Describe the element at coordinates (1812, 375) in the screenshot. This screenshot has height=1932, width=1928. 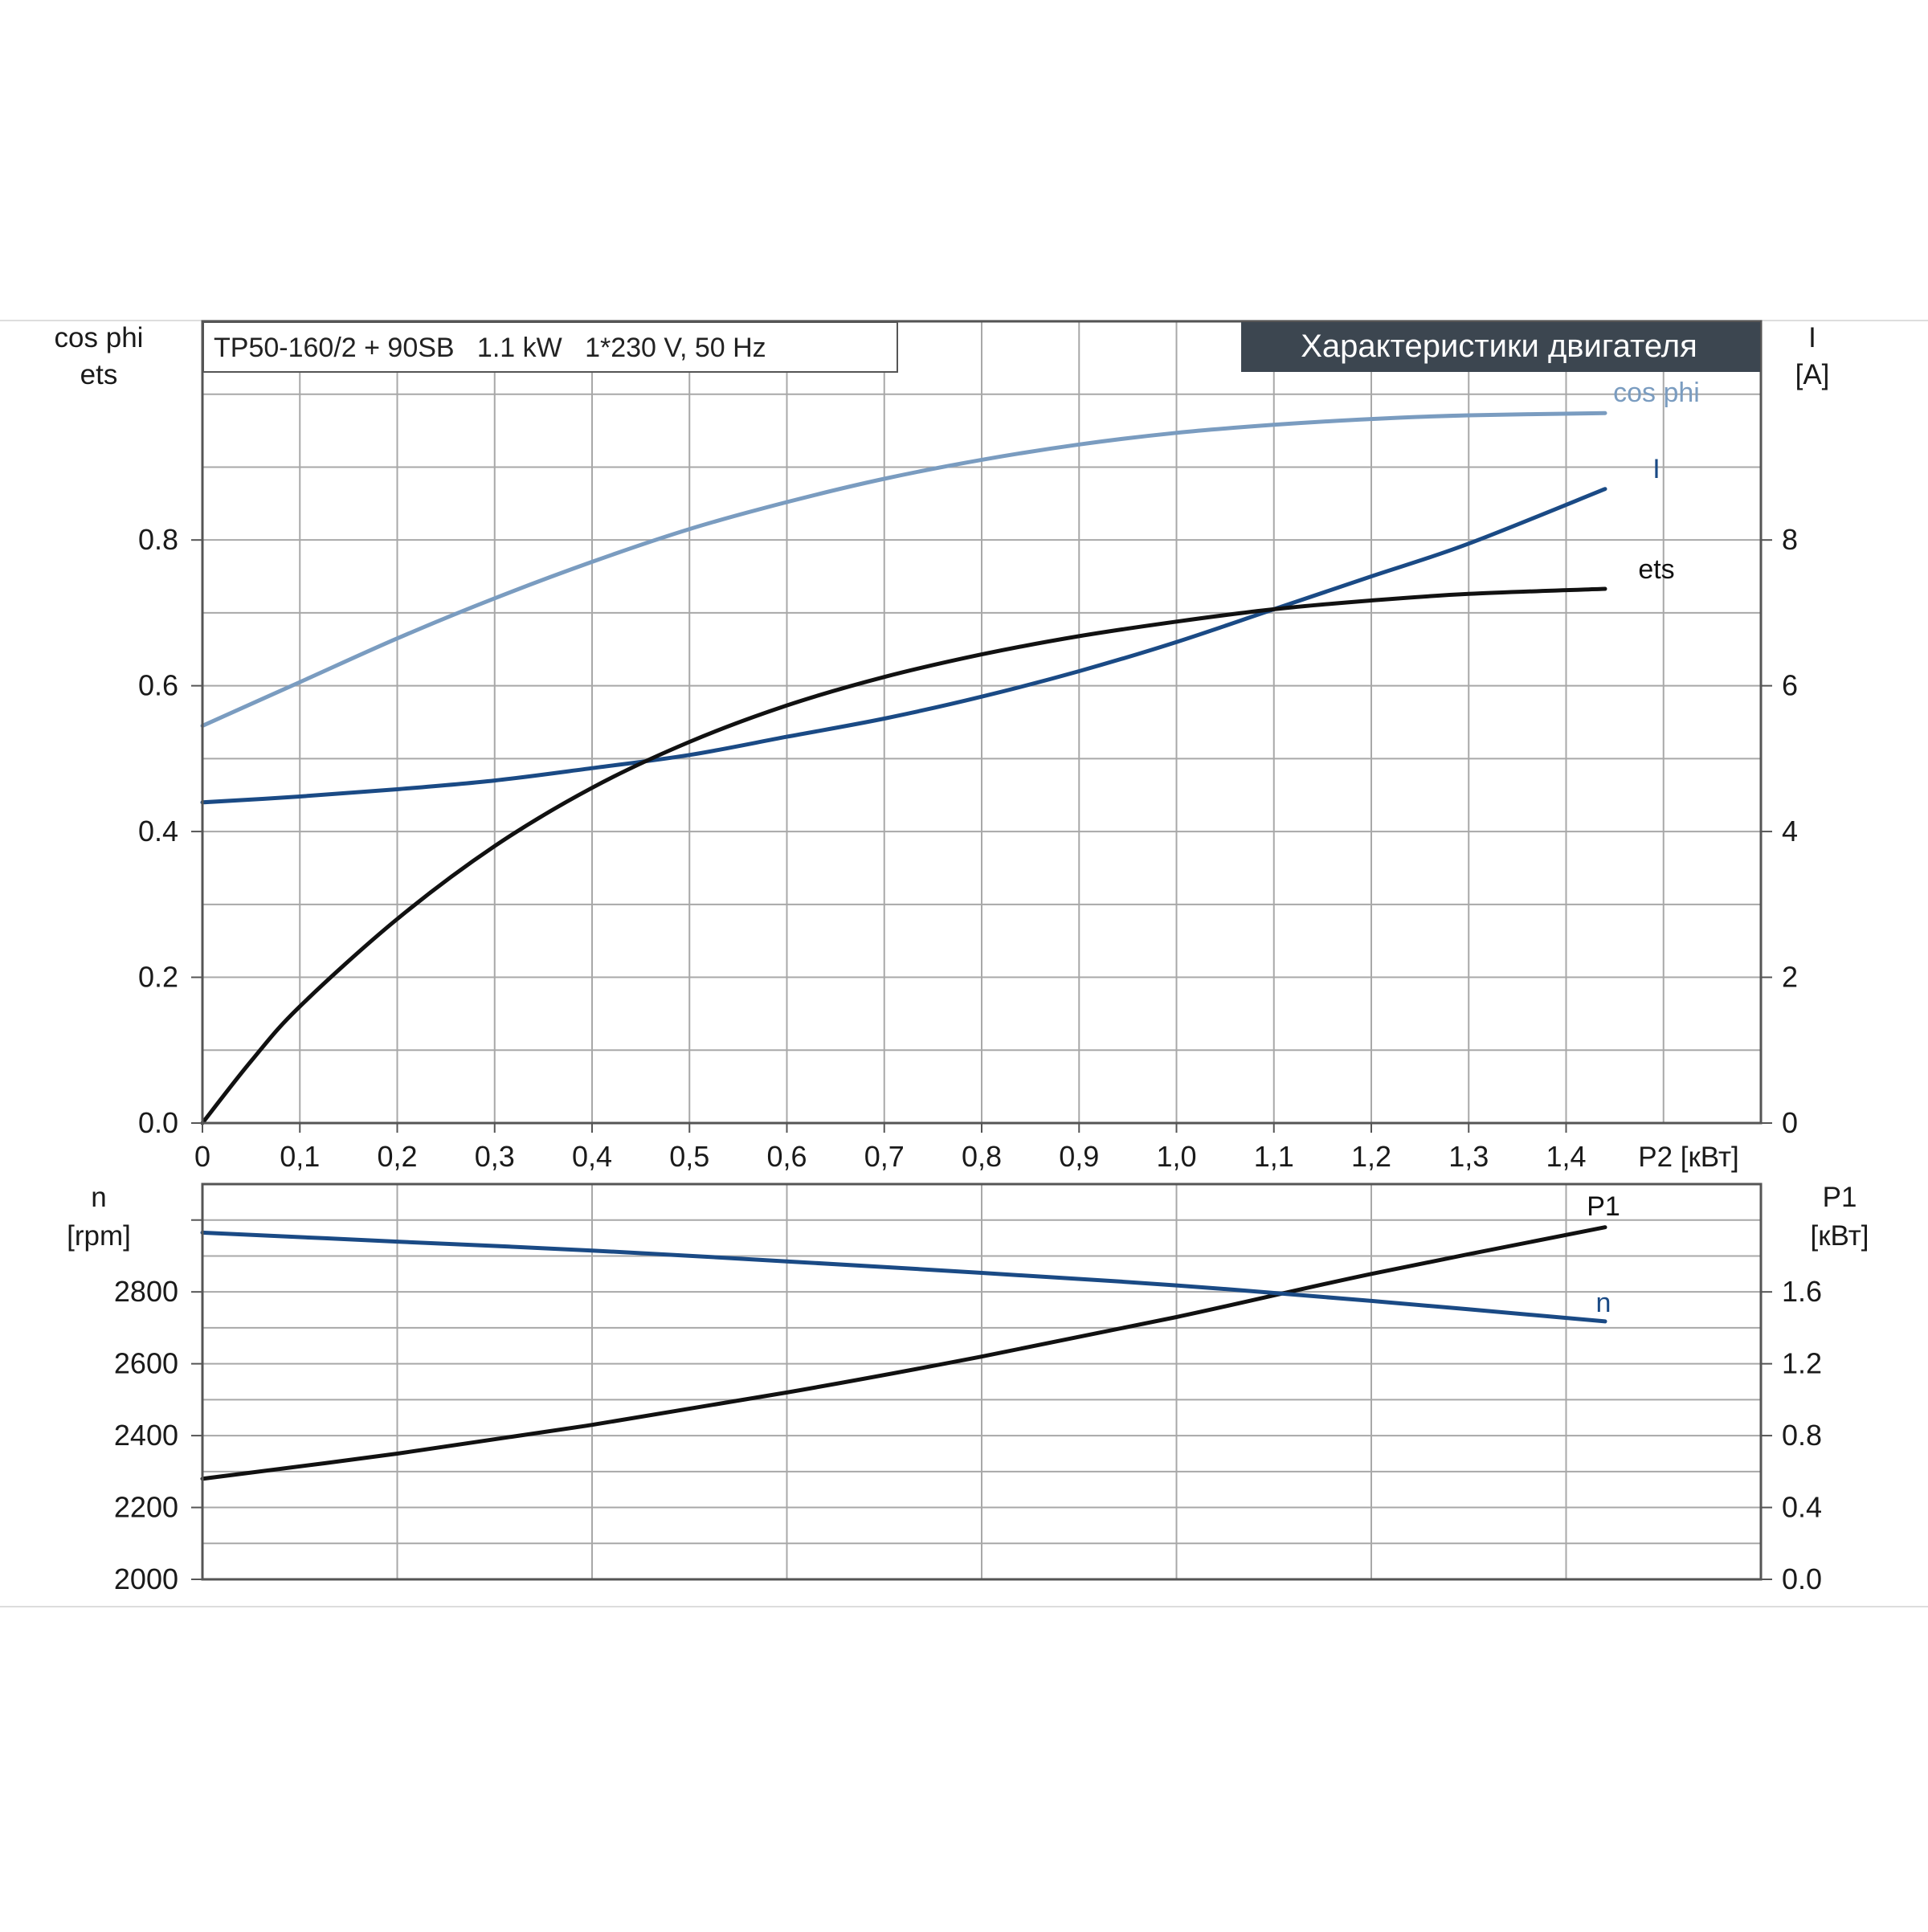
I see `upper-right-axis-label-line2: [A]` at that location.